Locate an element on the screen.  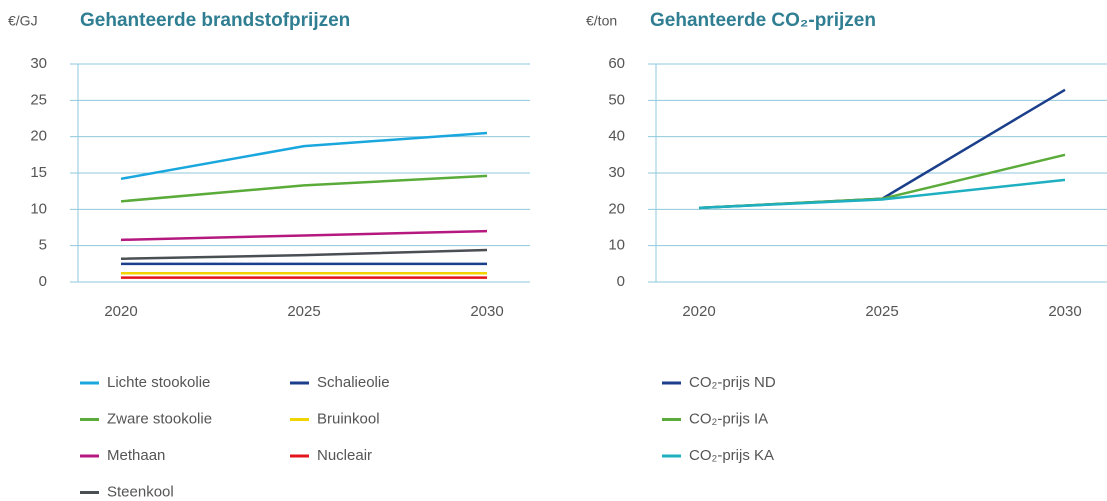
chart-title: Gehanteerde brandstofprijzen is located at coordinates (215, 20).